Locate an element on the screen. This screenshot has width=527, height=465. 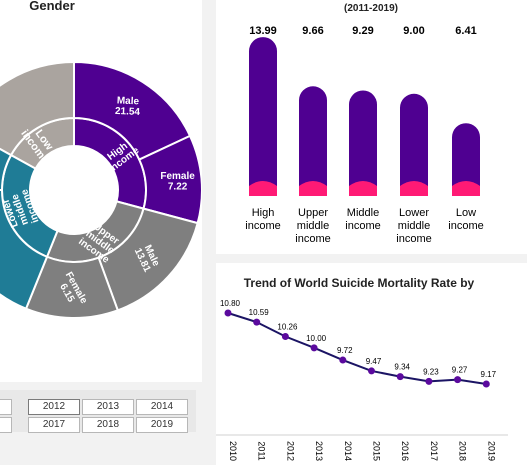
trend-value-label: 10.80 is located at coordinates (230, 303).